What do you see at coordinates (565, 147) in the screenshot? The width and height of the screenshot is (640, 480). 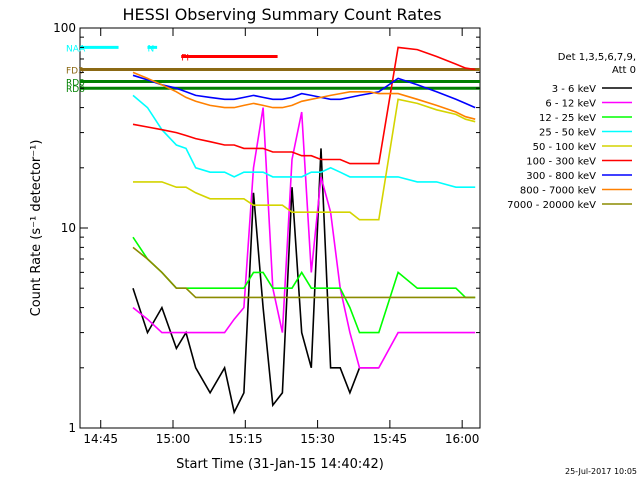 I see `legend-label-4: 50 - 100 keV` at bounding box center [565, 147].